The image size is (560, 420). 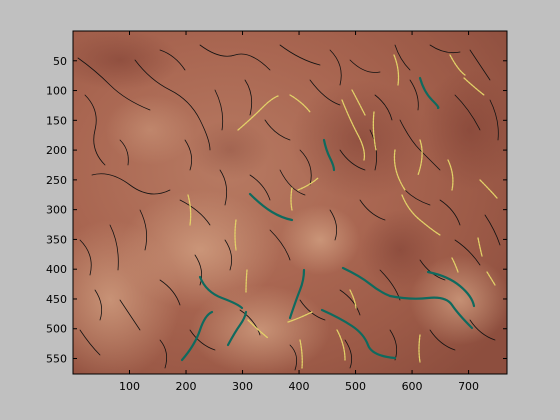 What do you see at coordinates (186, 386) in the screenshot?
I see `x-tick-label: 200` at bounding box center [186, 386].